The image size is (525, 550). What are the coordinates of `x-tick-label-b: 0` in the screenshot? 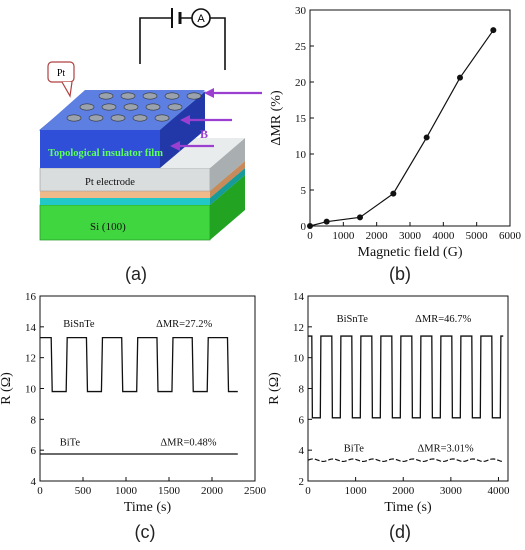 It's located at (310, 236).